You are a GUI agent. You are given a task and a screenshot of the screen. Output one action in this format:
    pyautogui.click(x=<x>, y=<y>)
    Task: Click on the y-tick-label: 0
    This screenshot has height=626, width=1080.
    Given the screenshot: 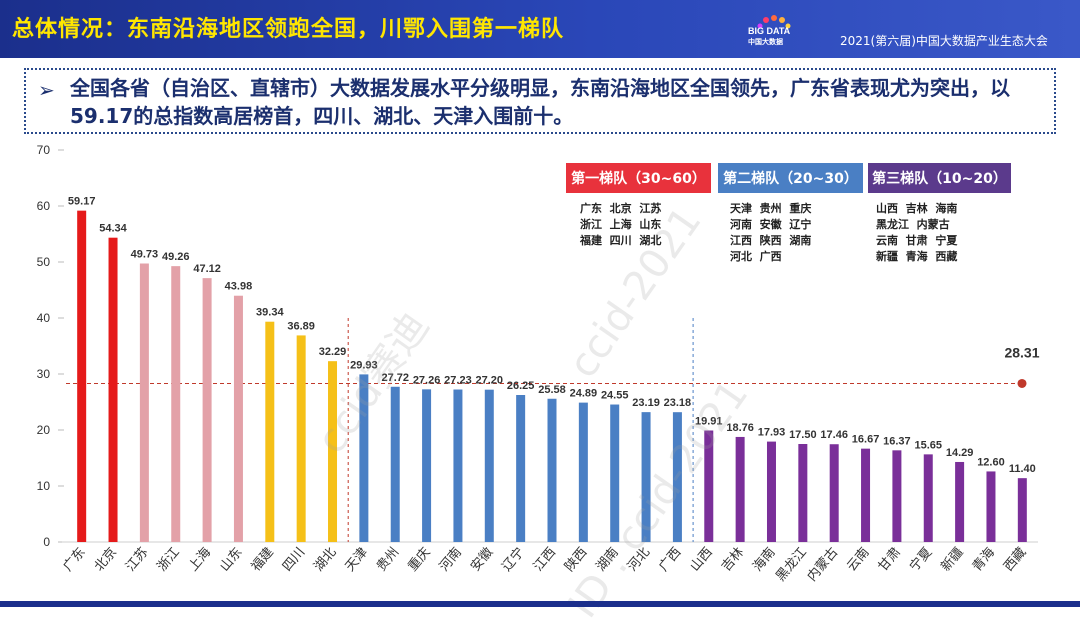 What is the action you would take?
    pyautogui.click(x=46, y=542)
    